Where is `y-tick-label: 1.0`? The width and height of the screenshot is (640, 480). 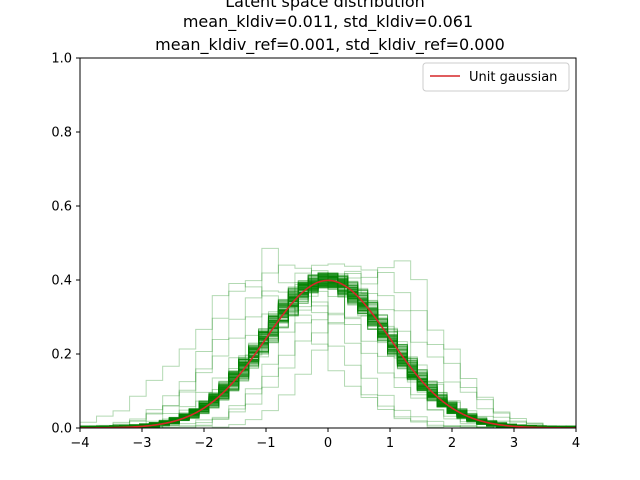
y-tick-label: 1.0 is located at coordinates (61, 59).